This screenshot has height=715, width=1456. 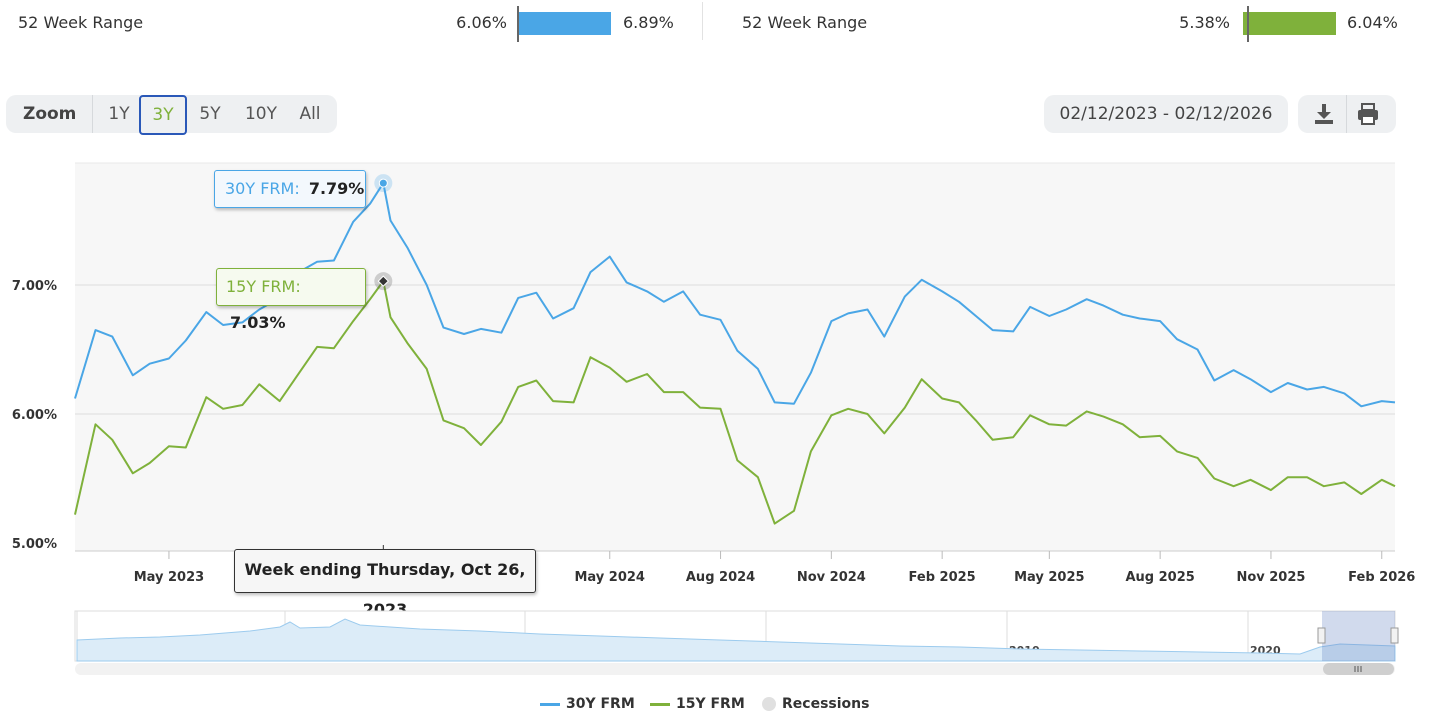 What do you see at coordinates (1394, 635) in the screenshot?
I see `navigator-right-handle` at bounding box center [1394, 635].